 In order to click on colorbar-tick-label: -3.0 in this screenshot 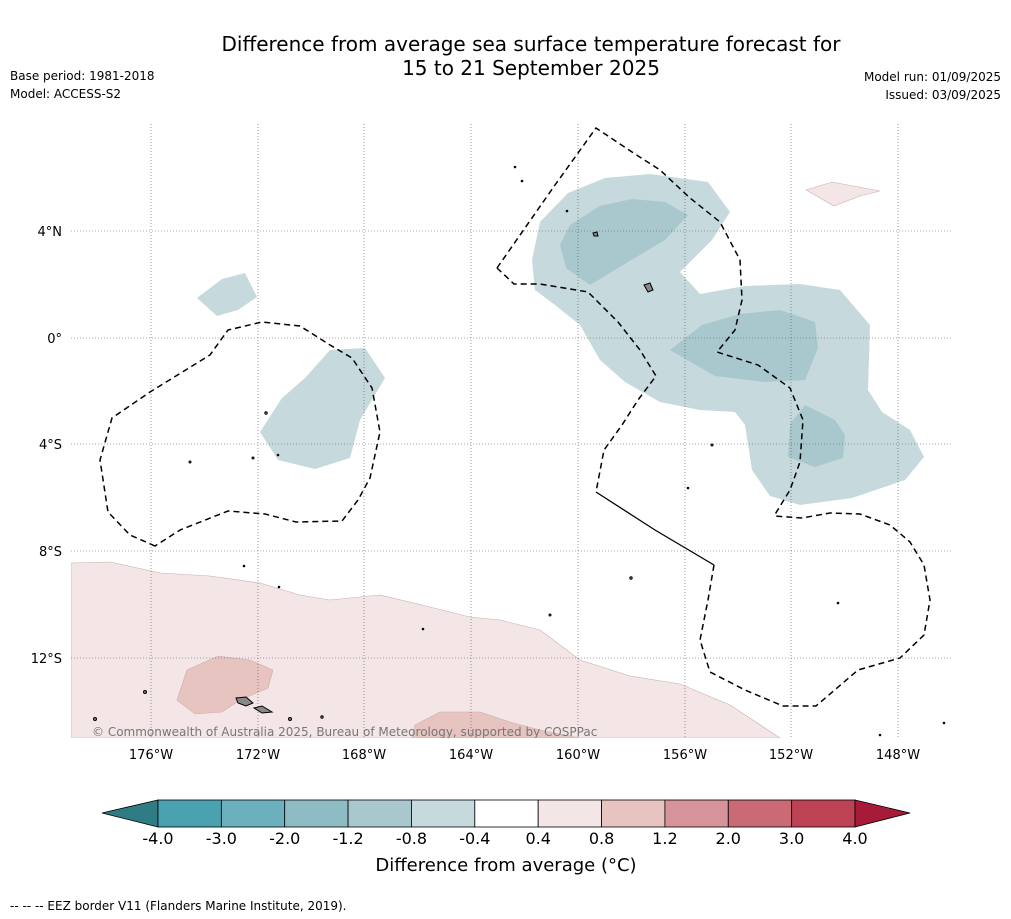, I will do `click(221, 838)`.